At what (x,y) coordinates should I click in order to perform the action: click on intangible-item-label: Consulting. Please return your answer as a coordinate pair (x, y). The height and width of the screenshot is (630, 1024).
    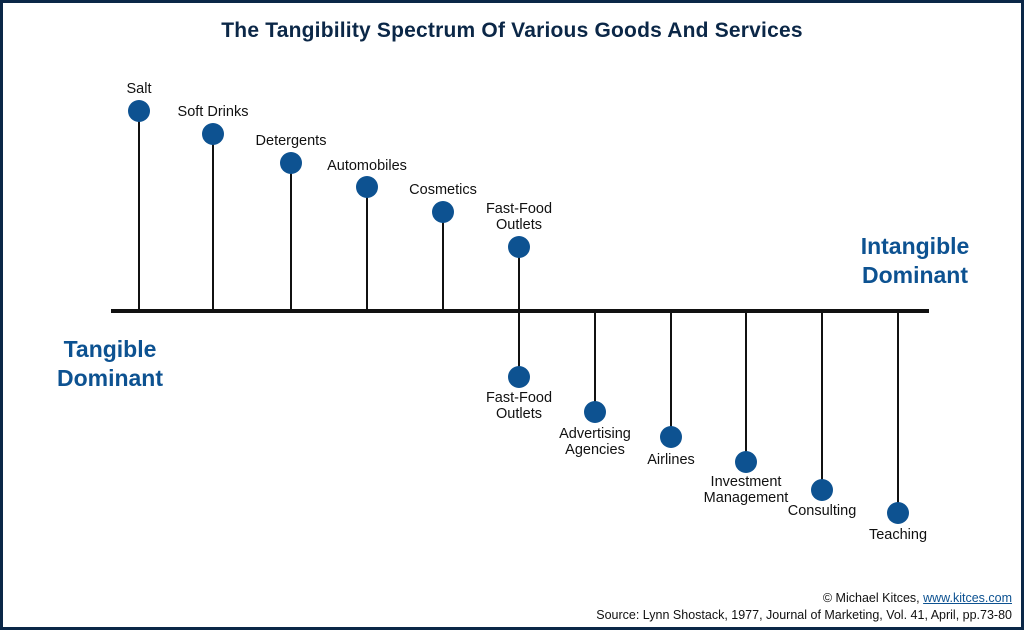
    Looking at the image, I should click on (822, 511).